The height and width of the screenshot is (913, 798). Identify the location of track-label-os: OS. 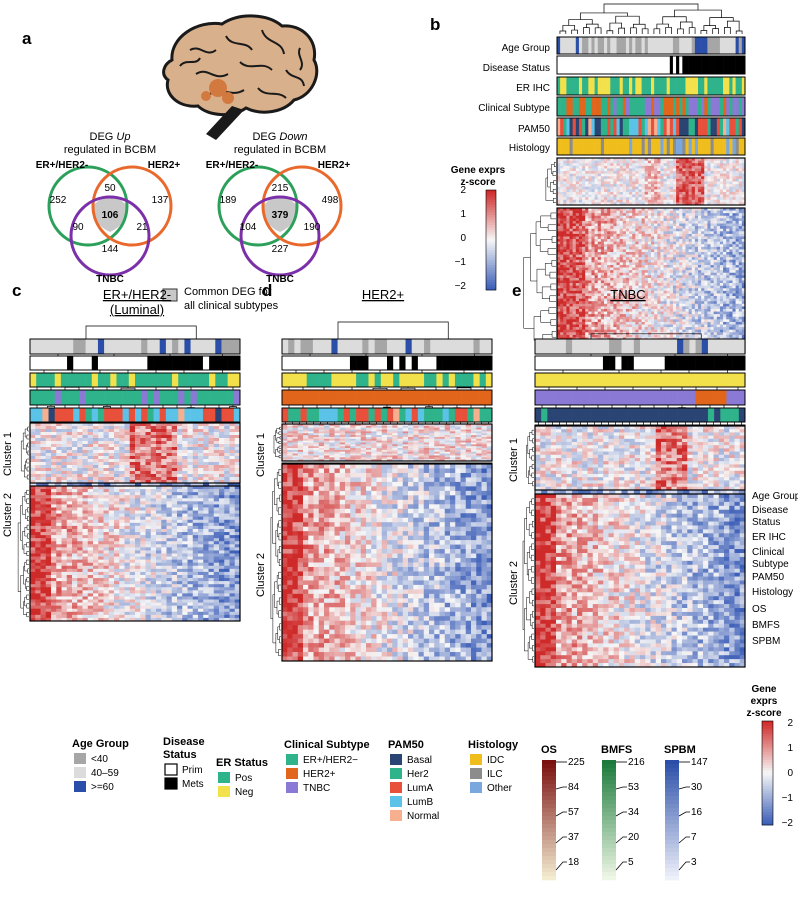
(759, 609).